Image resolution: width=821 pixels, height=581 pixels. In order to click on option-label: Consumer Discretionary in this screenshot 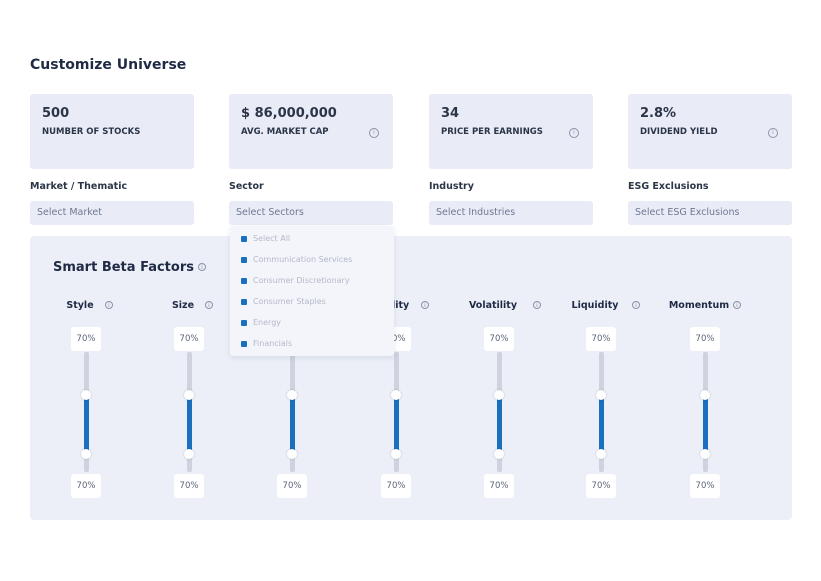, I will do `click(301, 280)`.